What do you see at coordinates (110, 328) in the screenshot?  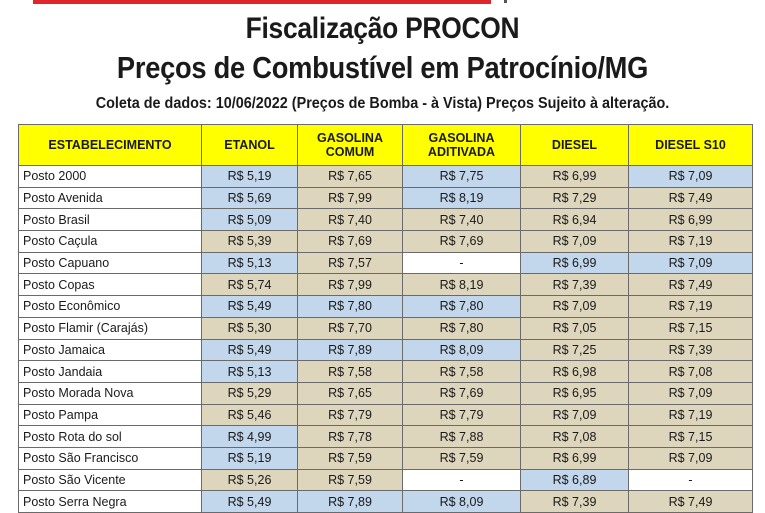 I see `establishment-name: Posto Flamir (Carajás)` at bounding box center [110, 328].